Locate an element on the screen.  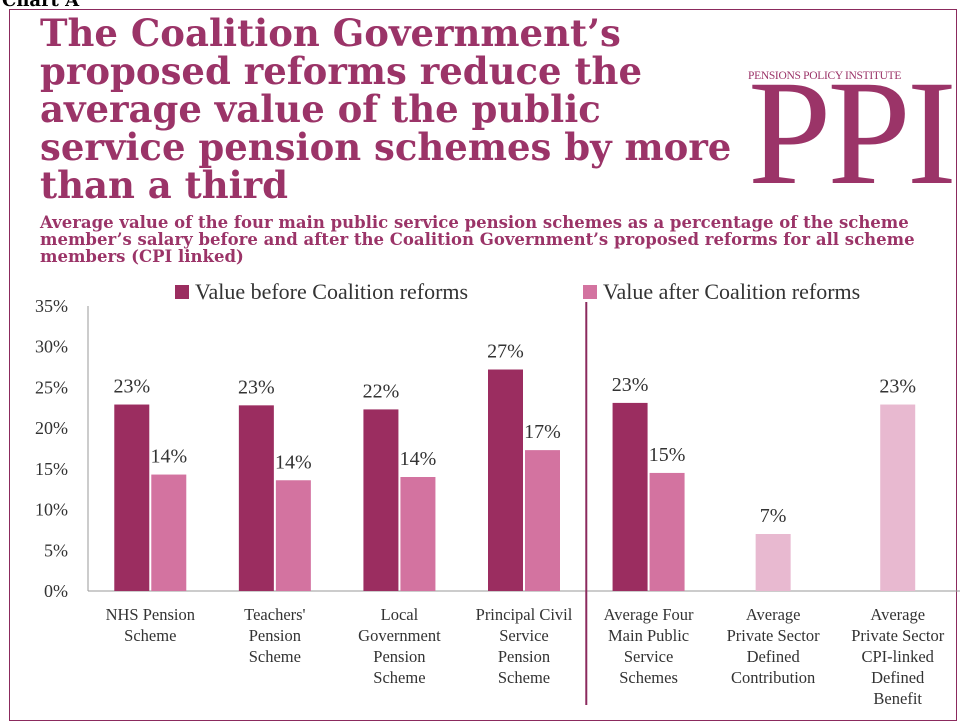
category-label: Government is located at coordinates (399, 635).